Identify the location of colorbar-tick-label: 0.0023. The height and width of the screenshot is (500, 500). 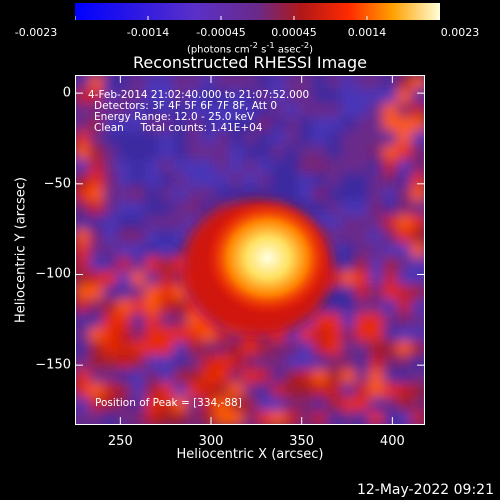
(460, 32).